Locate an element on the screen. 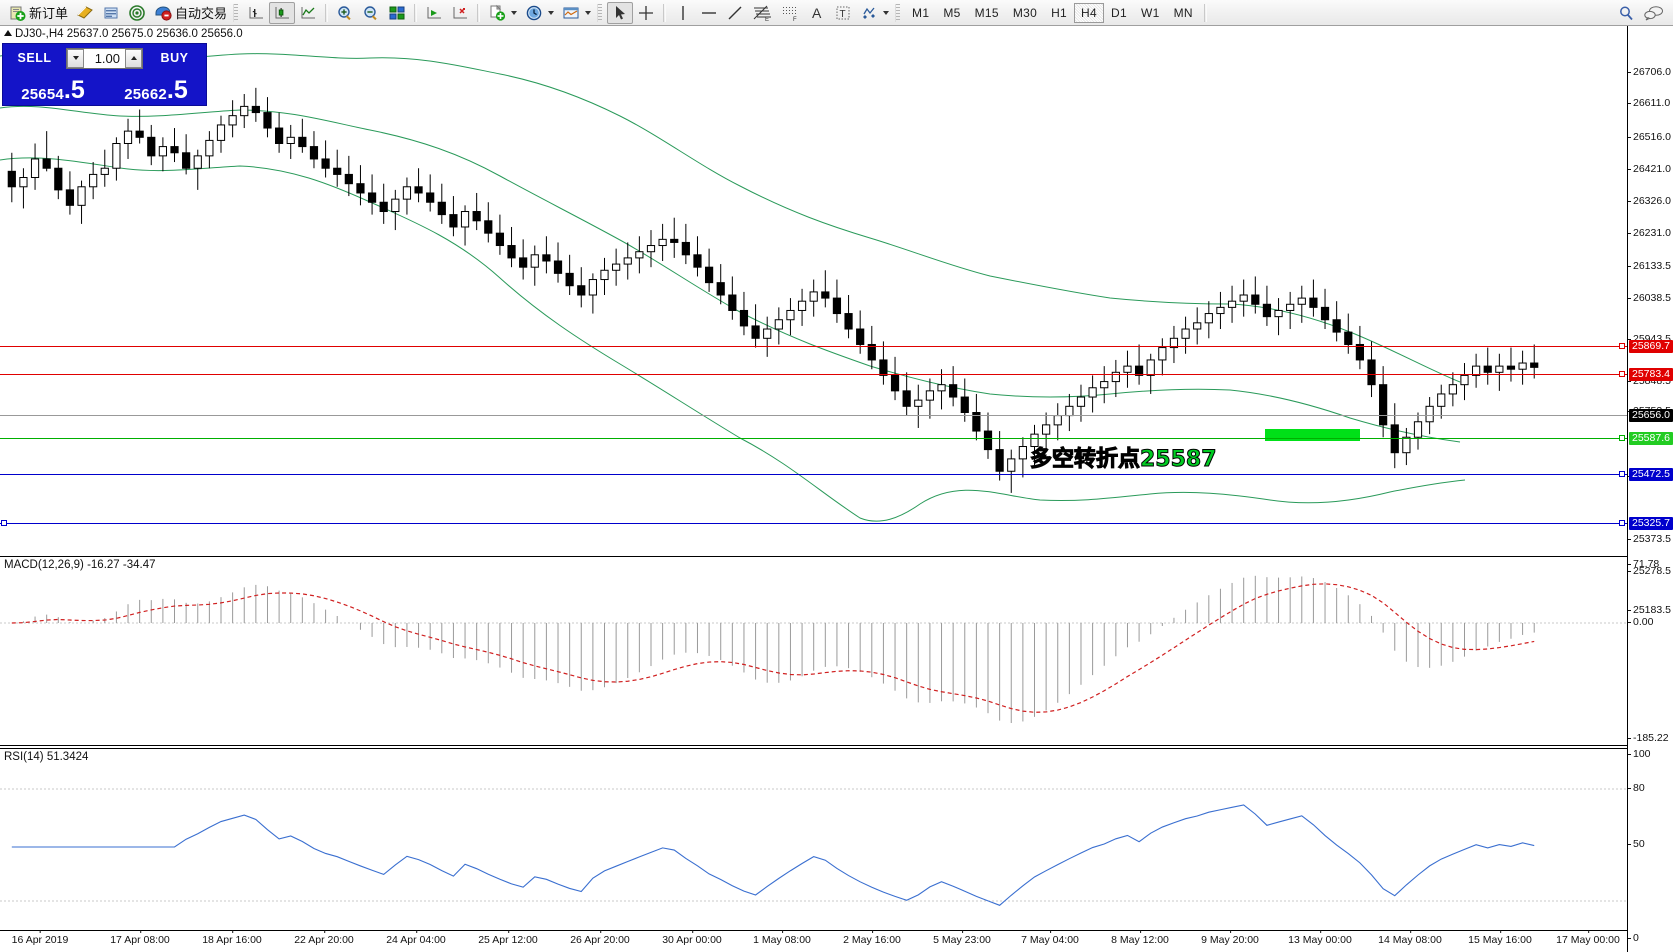 Image resolution: width=1673 pixels, height=952 pixels. templates-button is located at coordinates (576, 13).